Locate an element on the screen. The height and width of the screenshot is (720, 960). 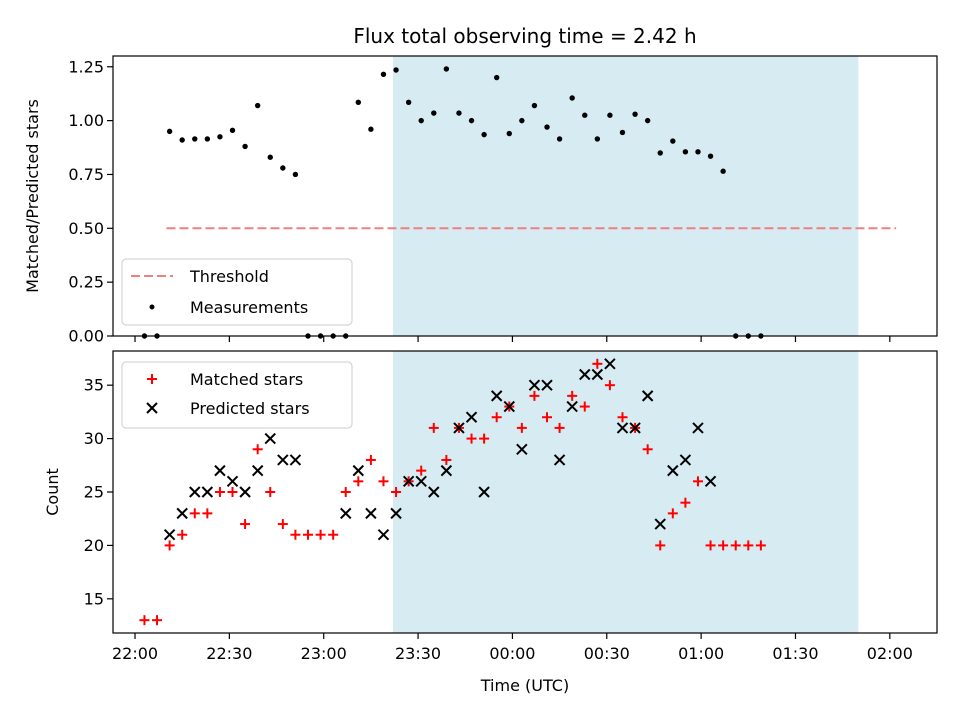
top-legend-box is located at coordinates (237, 292).